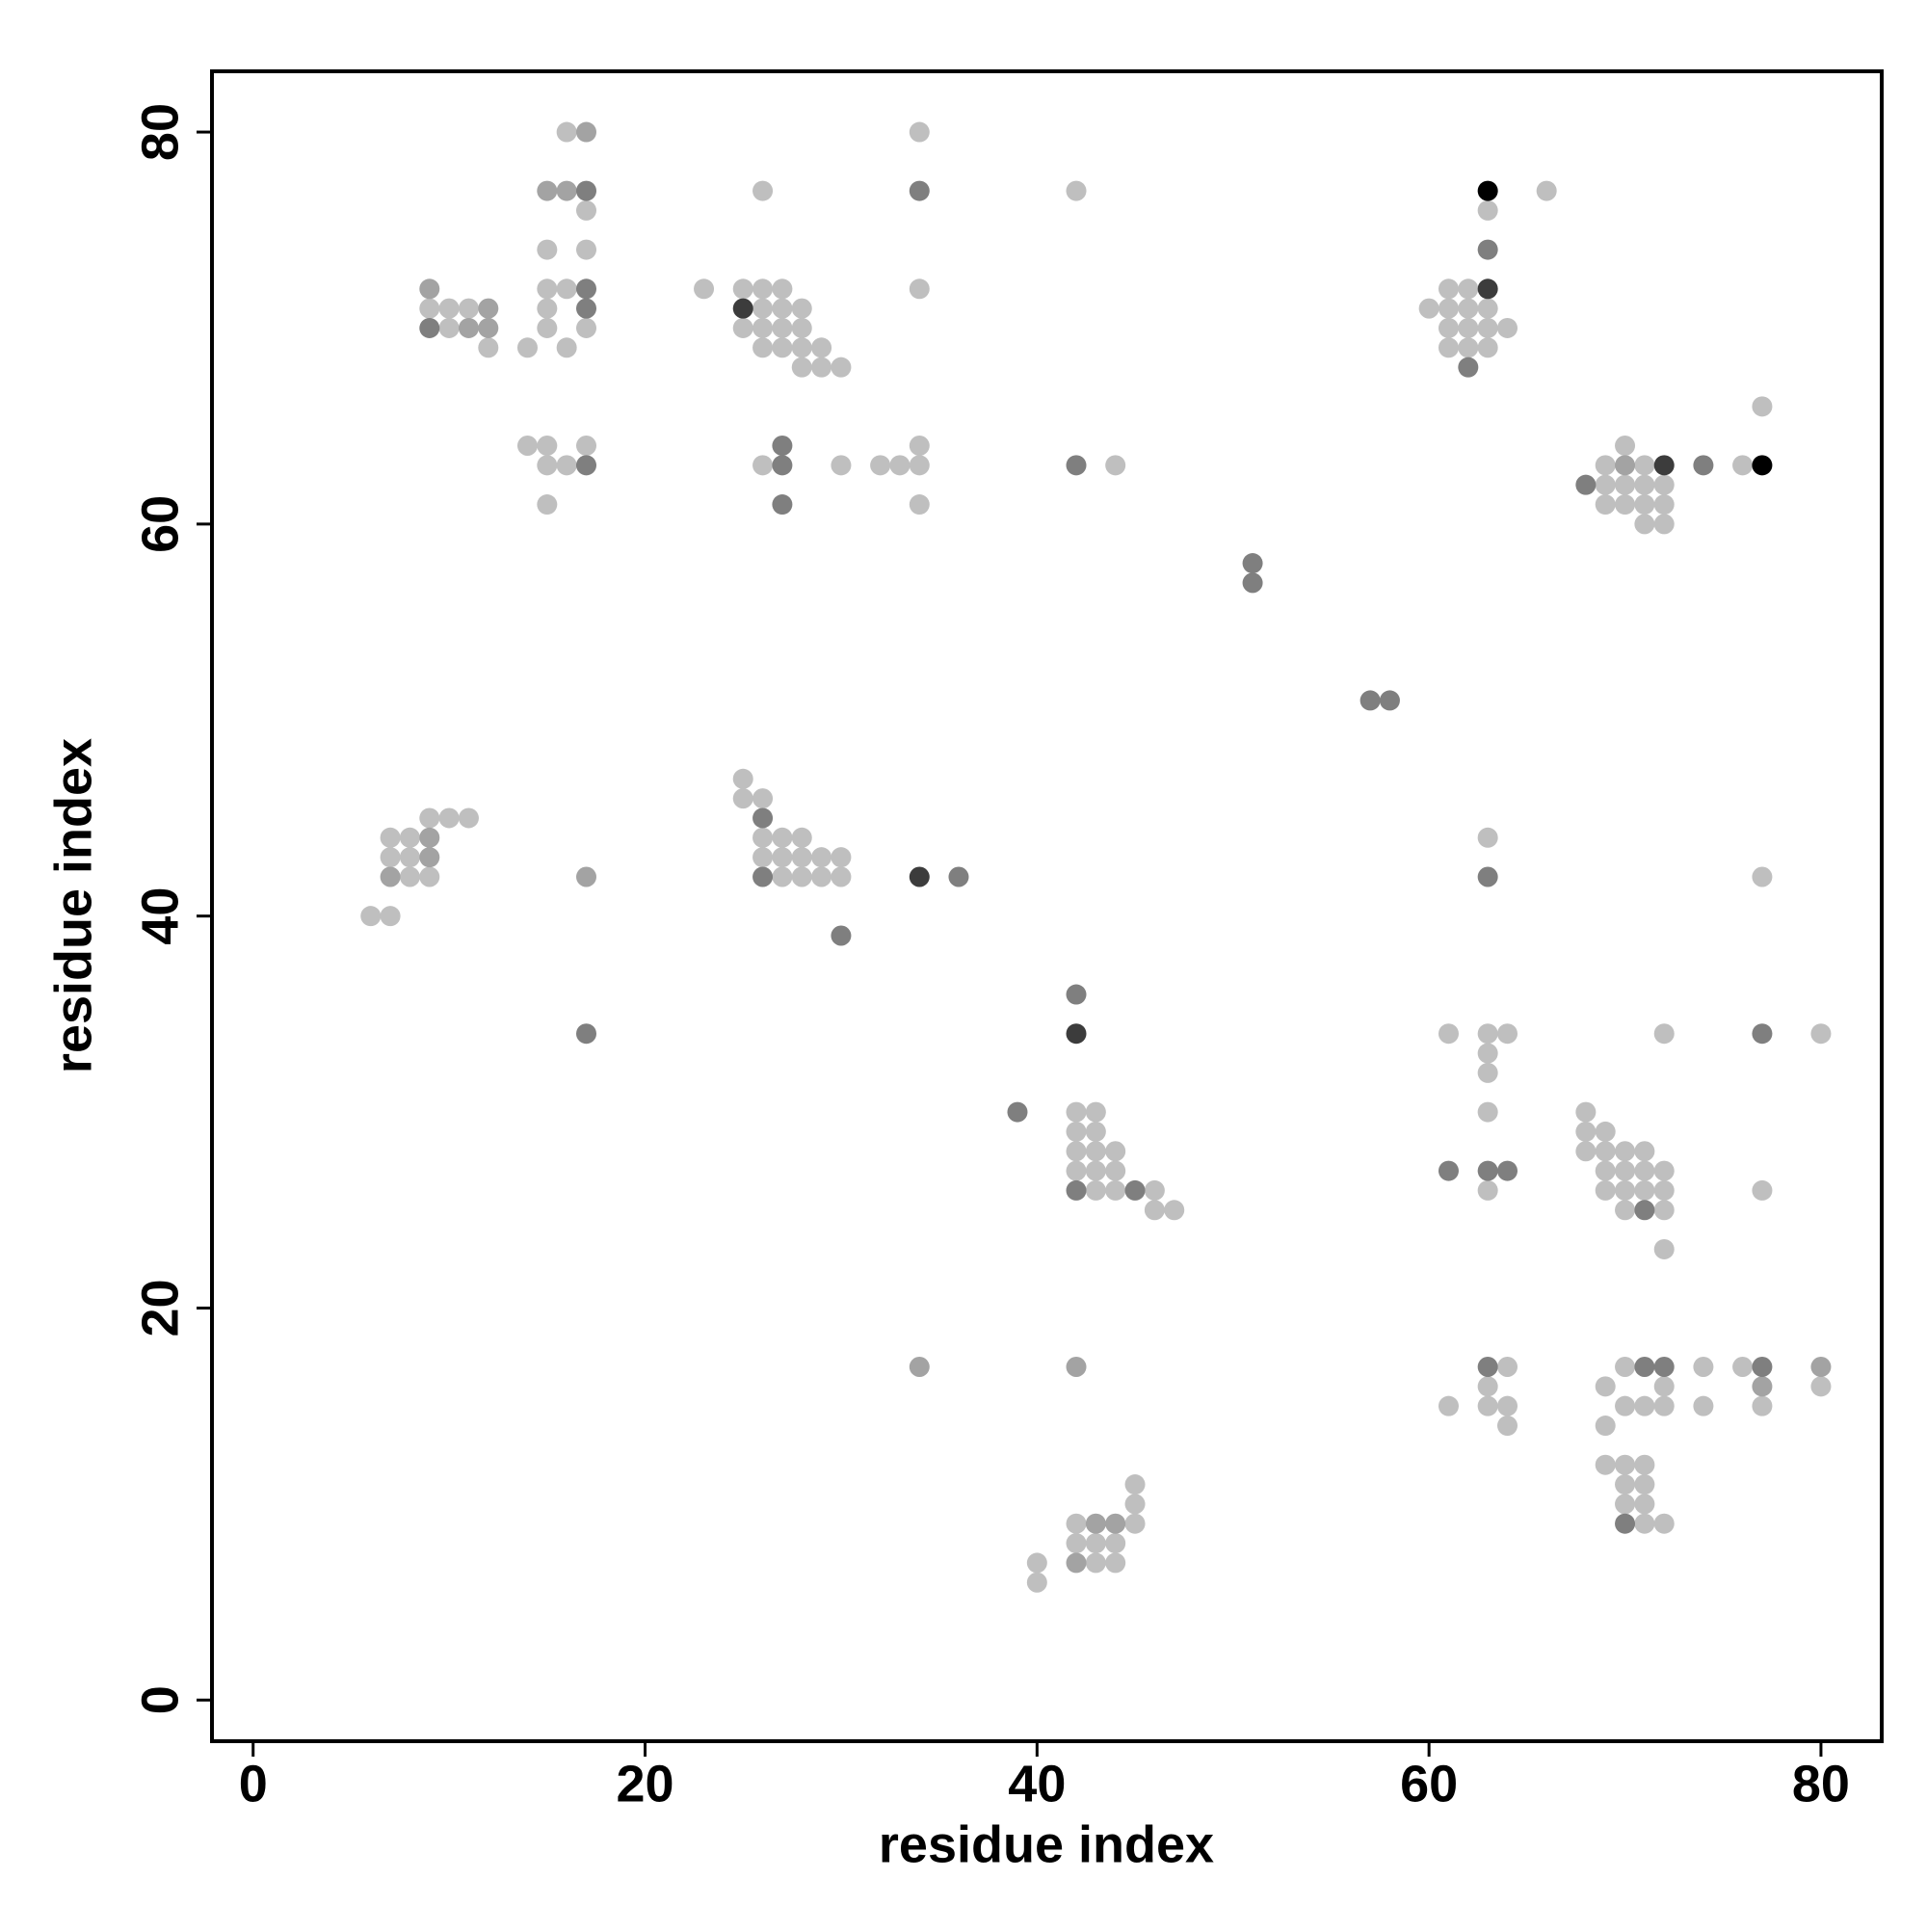  Describe the element at coordinates (1821, 1784) in the screenshot. I see `x-tick-label: 80` at that location.